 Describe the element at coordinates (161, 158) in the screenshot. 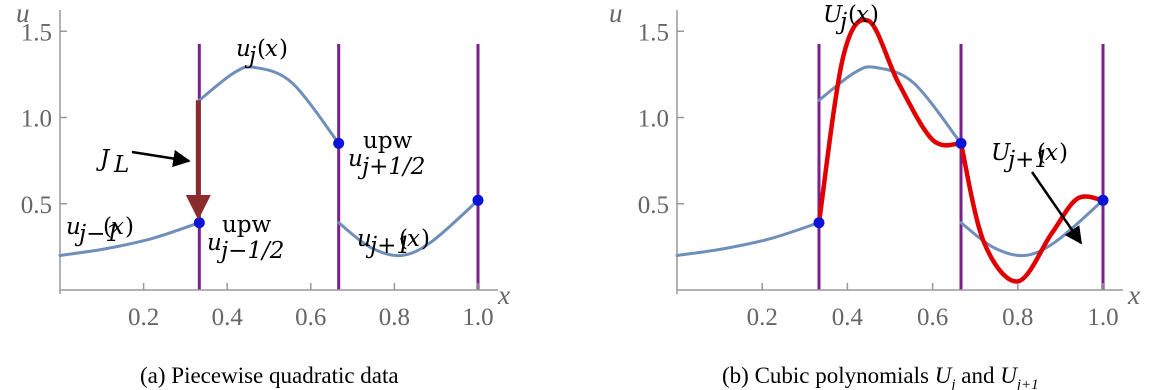

I see `j-l-pointer-arrow` at that location.